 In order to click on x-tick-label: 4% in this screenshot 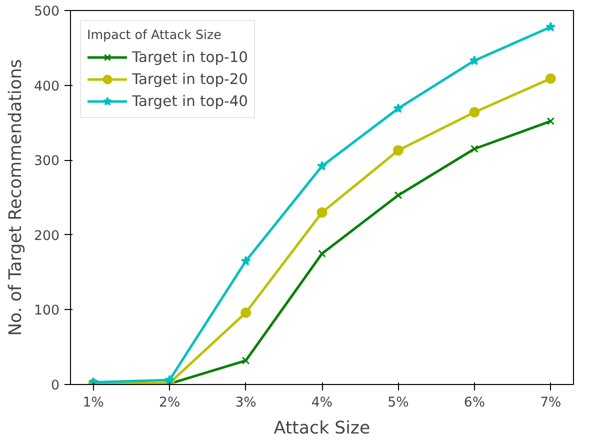, I will do `click(322, 403)`.